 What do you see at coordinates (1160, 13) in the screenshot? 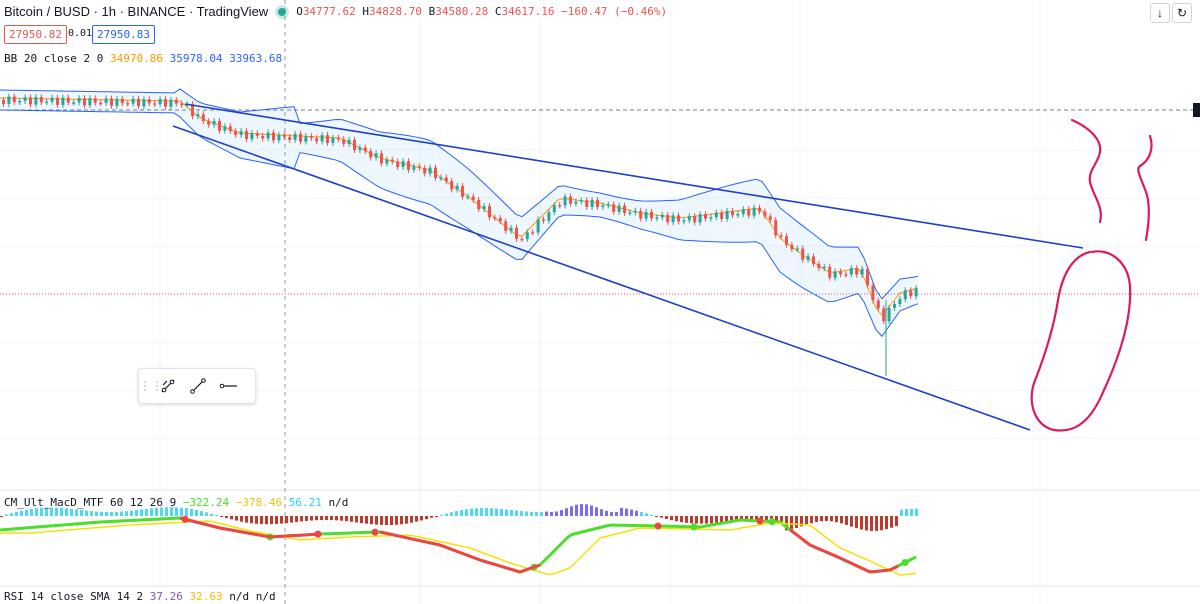
I see `arrow-down-icon: ↓` at bounding box center [1160, 13].